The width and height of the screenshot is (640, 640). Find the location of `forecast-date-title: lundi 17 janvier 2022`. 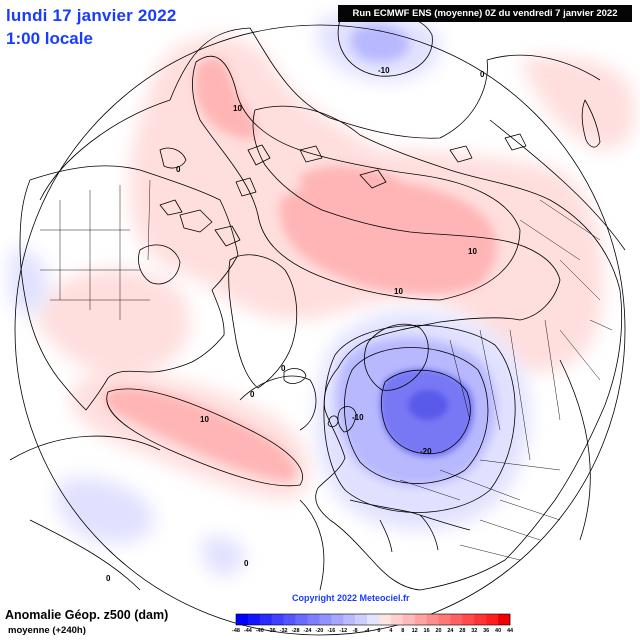

forecast-date-title: lundi 17 janvier 2022 is located at coordinates (91, 15).